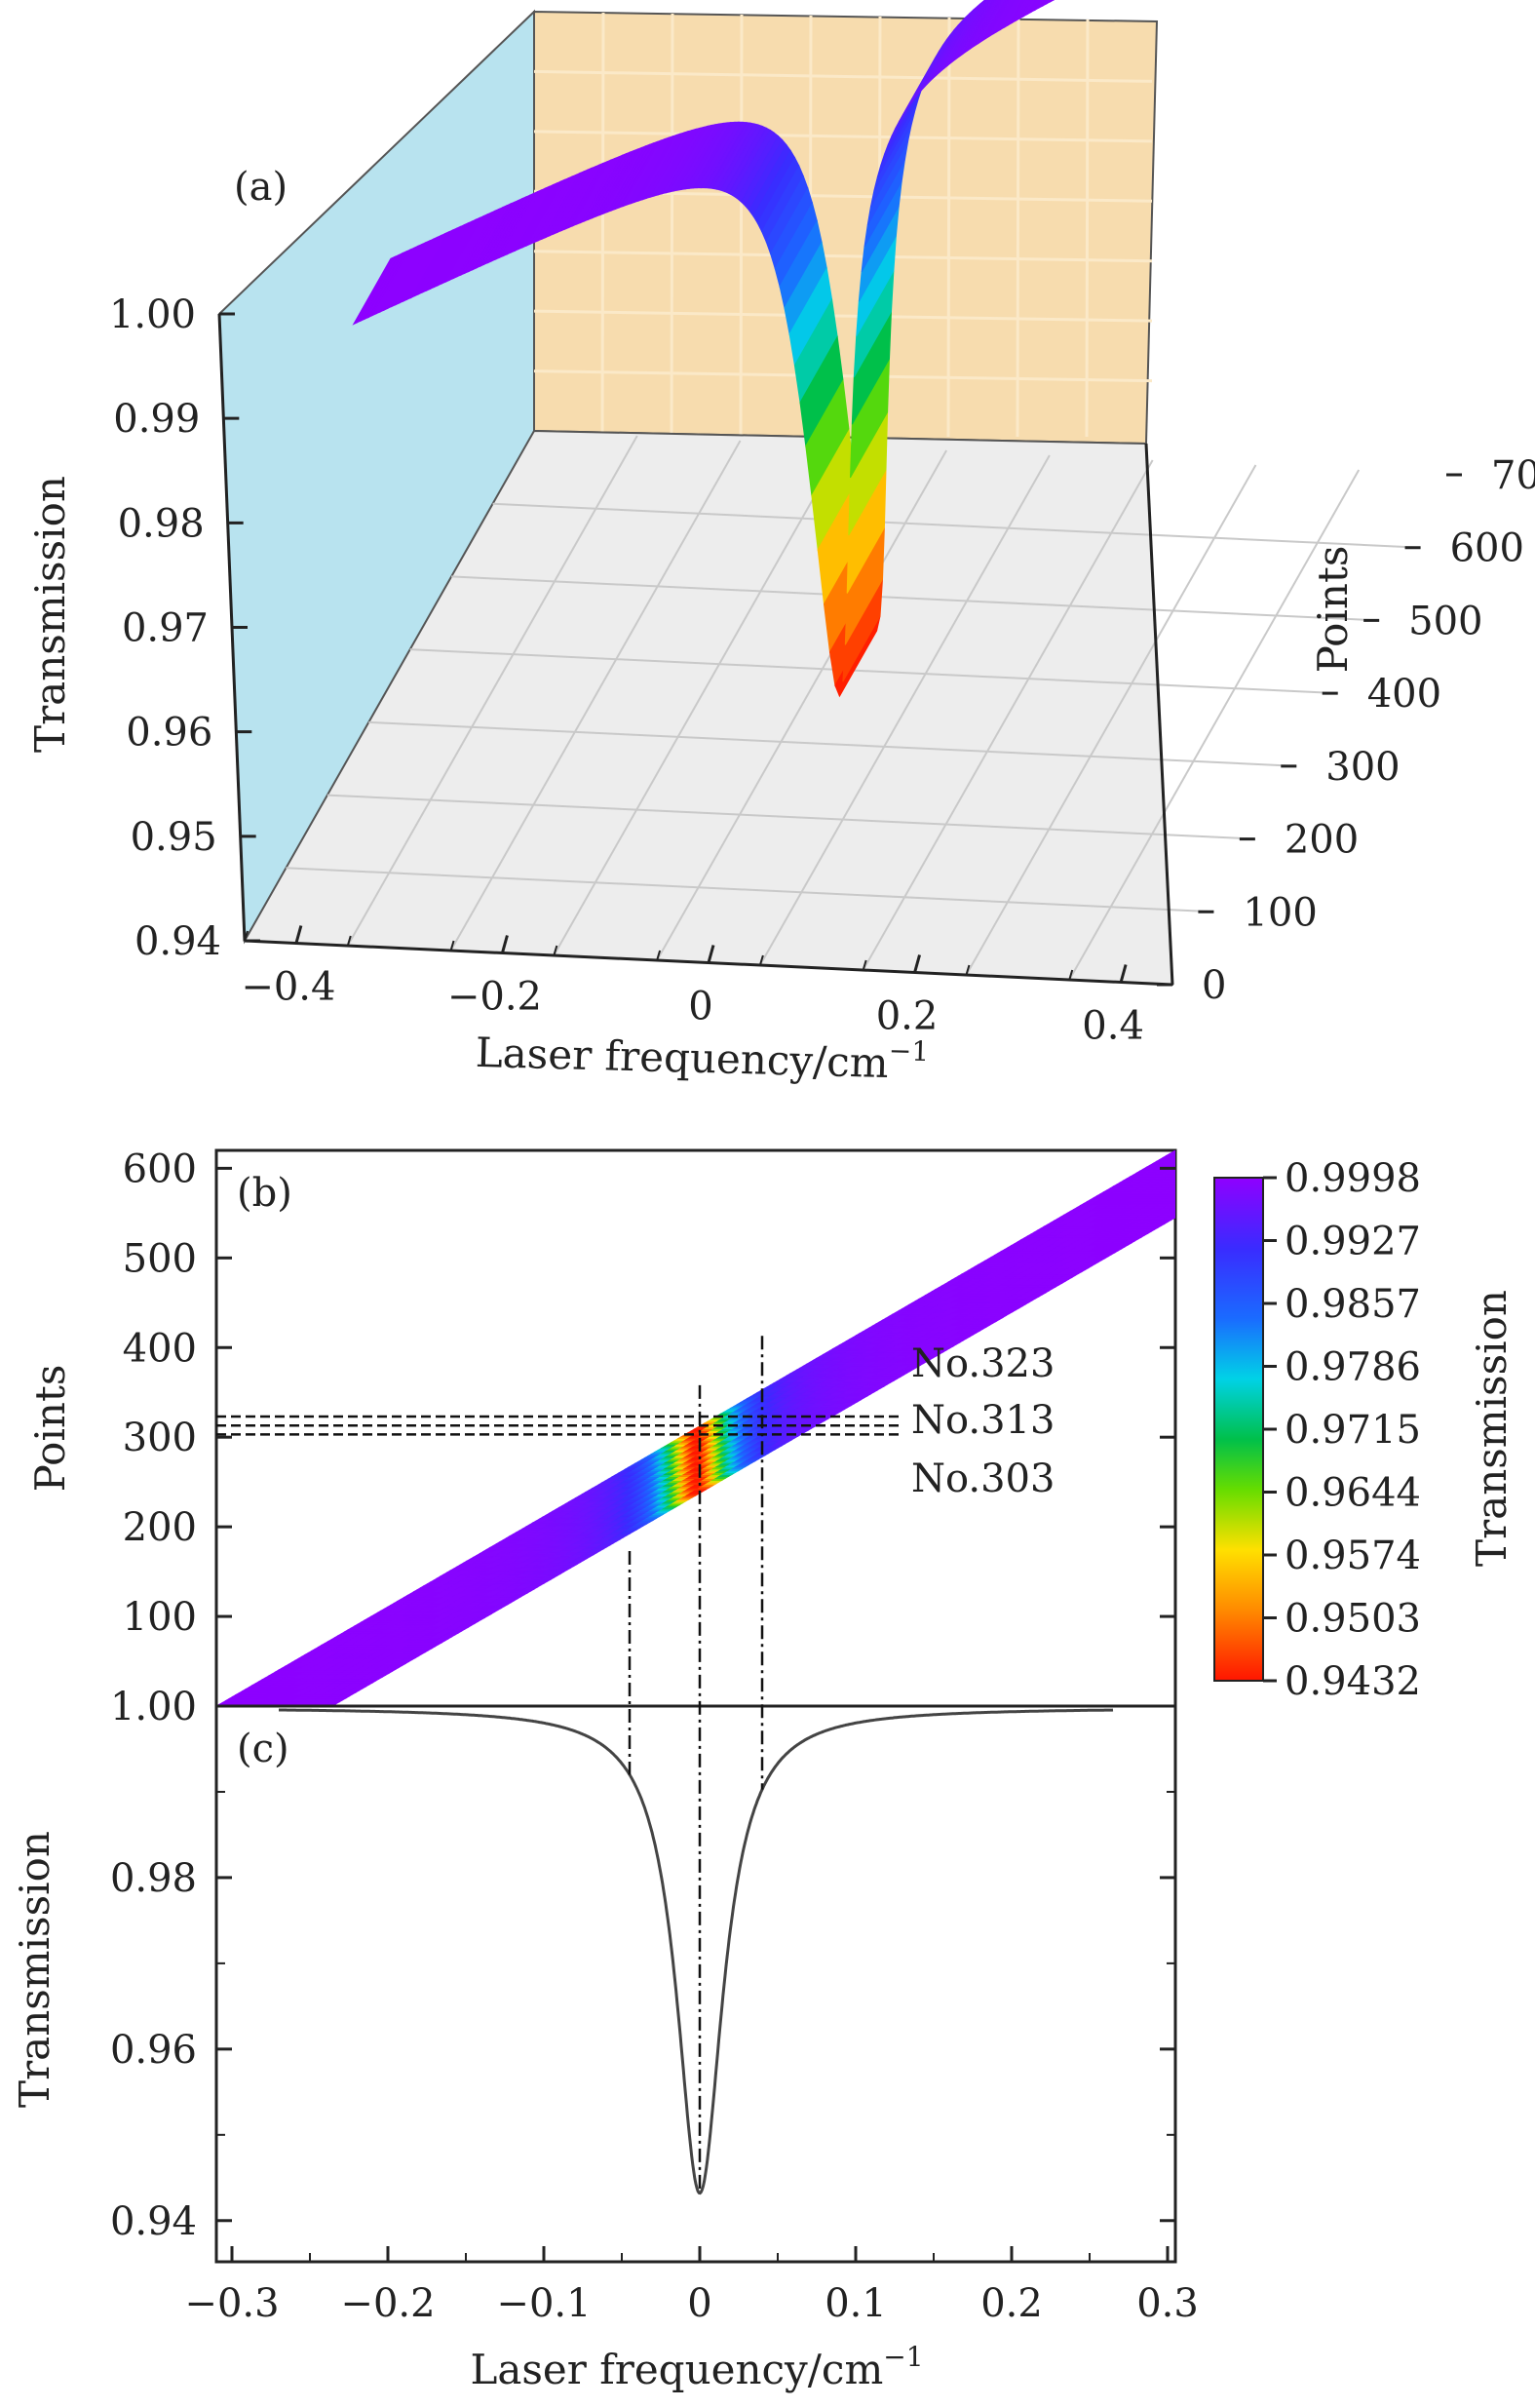 The width and height of the screenshot is (1535, 2408). What do you see at coordinates (843, 136) in the screenshot?
I see `back-grid-line` at bounding box center [843, 136].